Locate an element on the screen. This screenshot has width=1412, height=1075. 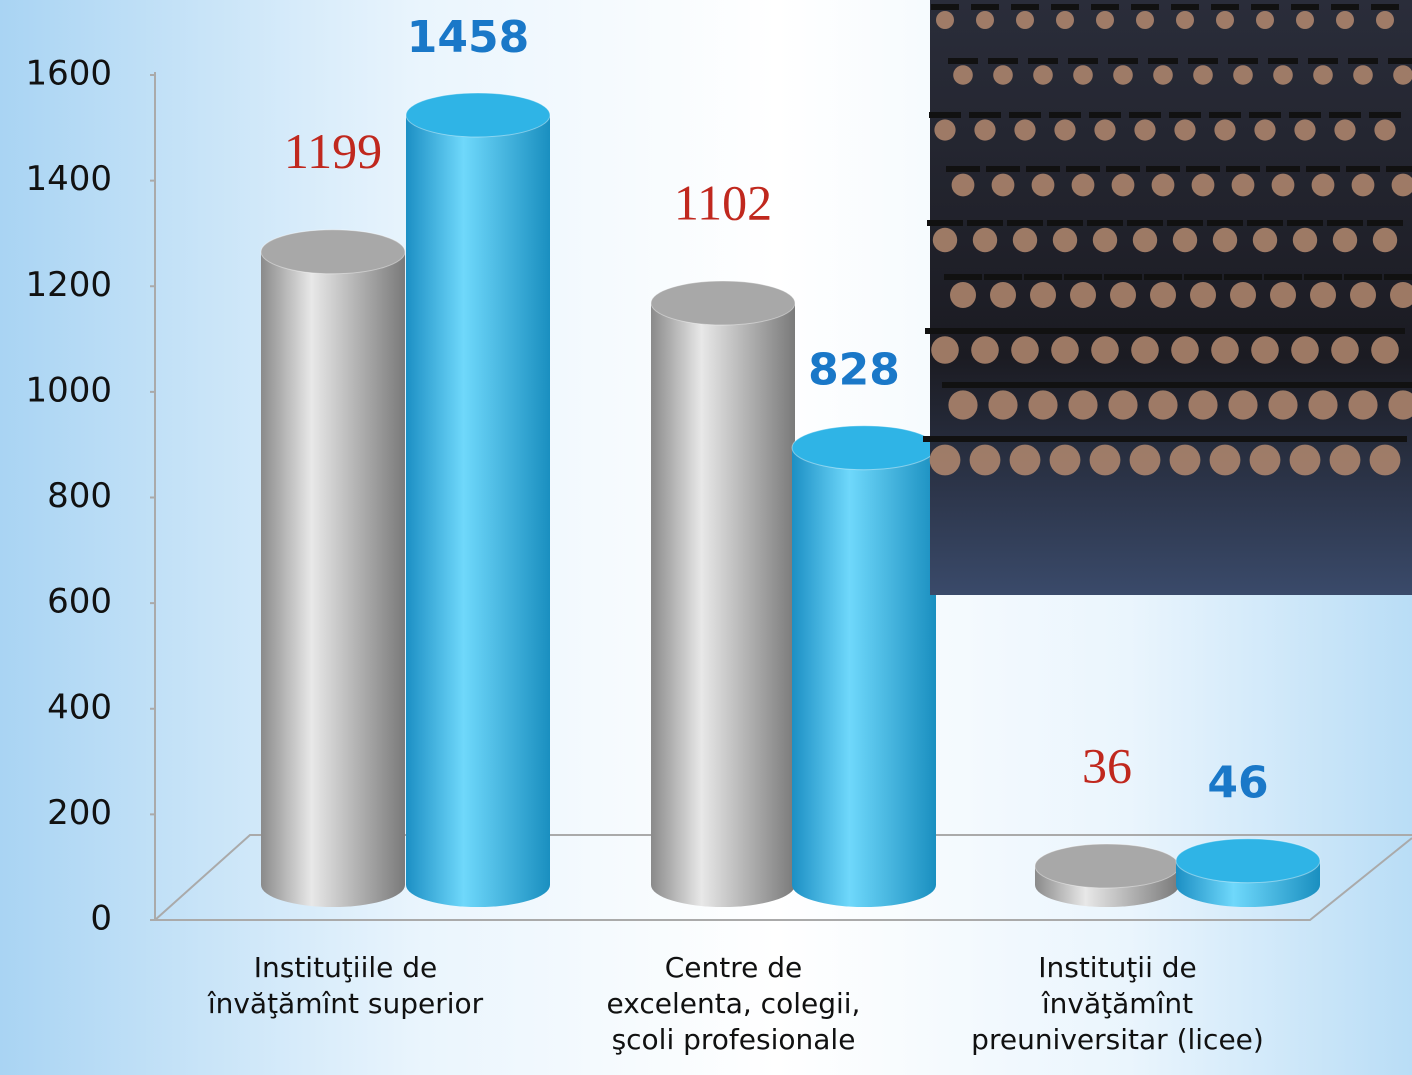
value-label: 46 is located at coordinates (1237, 783).